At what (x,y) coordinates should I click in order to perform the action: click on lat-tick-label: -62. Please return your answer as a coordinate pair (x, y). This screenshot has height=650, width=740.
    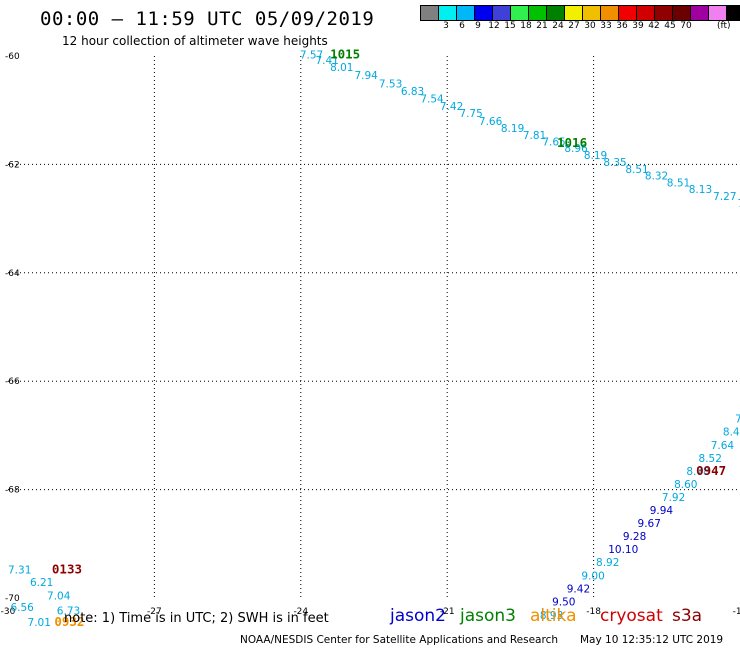
    Looking at the image, I should click on (12, 165).